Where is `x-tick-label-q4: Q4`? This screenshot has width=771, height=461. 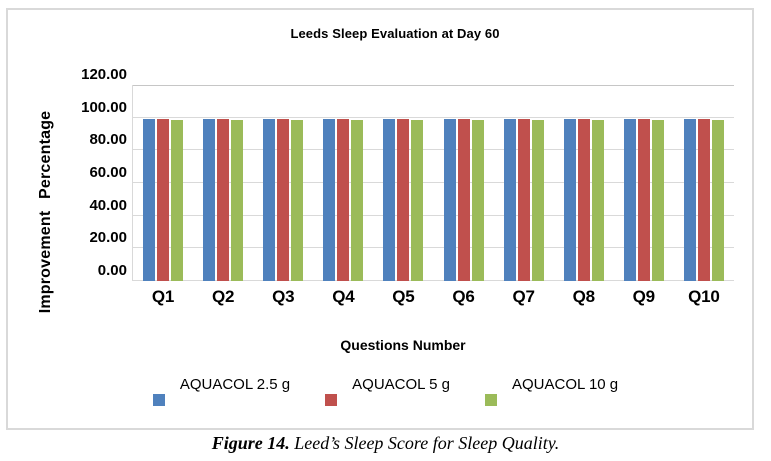 x-tick-label-q4: Q4 is located at coordinates (343, 296).